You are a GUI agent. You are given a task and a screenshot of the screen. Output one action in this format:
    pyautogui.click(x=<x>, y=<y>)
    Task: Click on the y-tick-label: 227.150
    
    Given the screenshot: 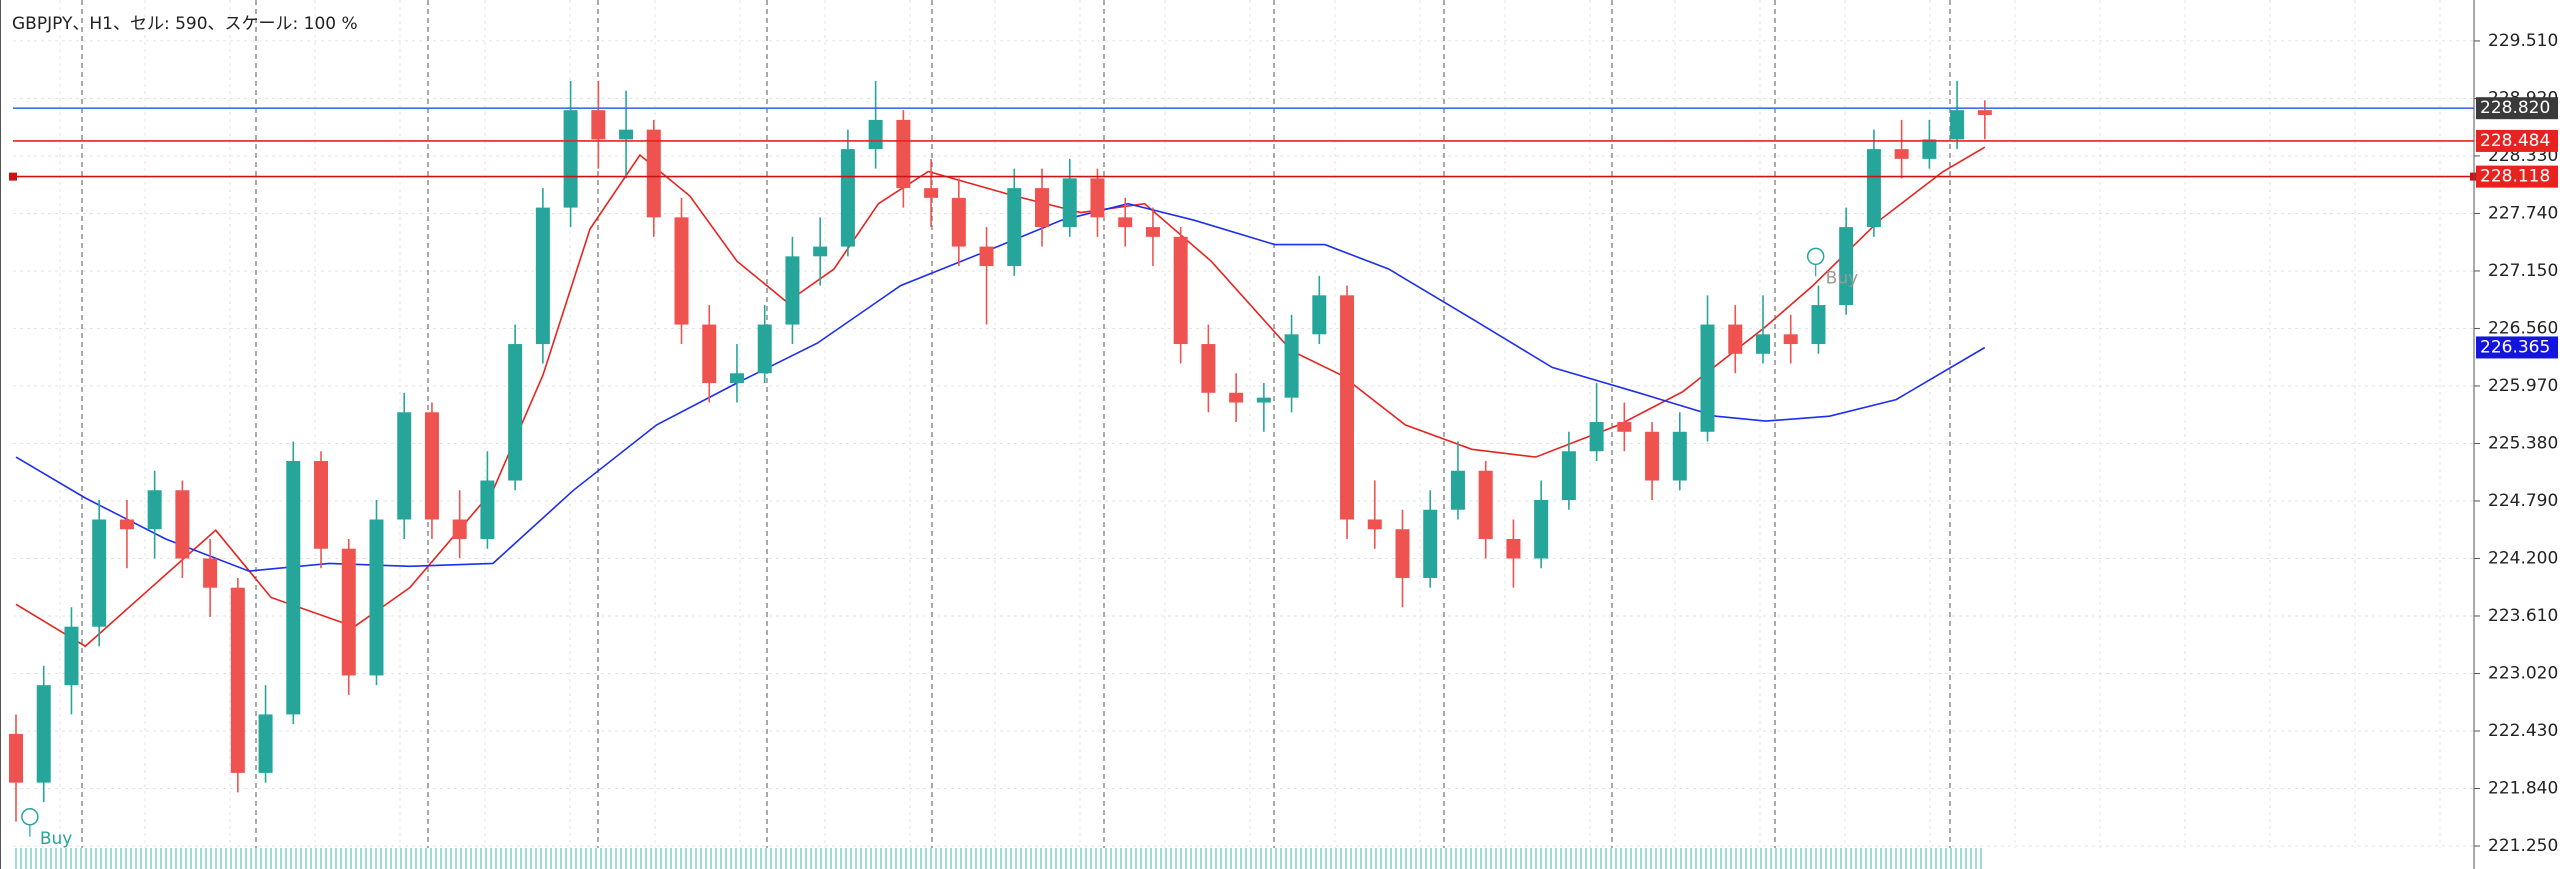 What is the action you would take?
    pyautogui.click(x=2523, y=271)
    